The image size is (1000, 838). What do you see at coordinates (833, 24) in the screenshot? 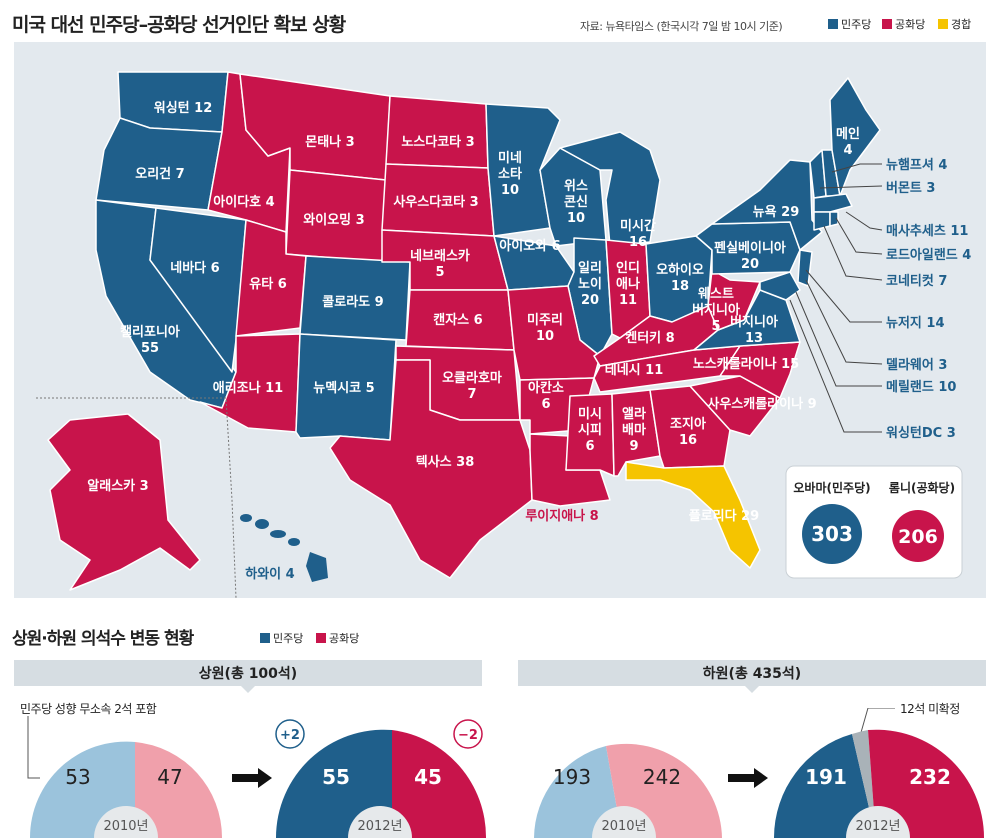
I see `dem-swatch-icon` at bounding box center [833, 24].